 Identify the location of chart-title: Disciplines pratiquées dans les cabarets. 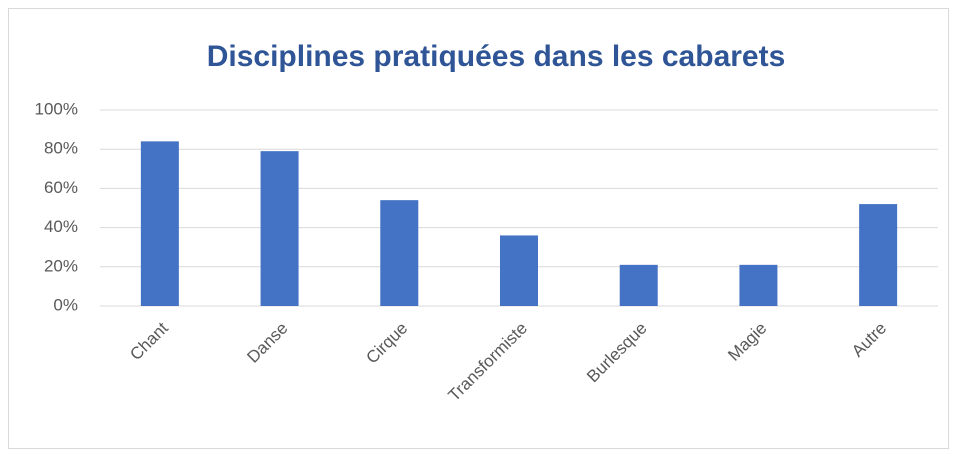
(496, 56).